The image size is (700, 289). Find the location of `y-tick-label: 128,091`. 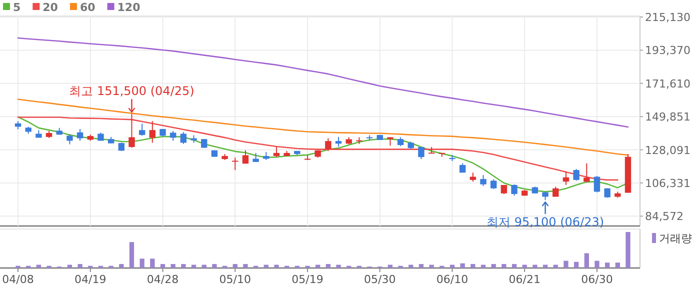

y-tick-label: 128,091 is located at coordinates (667, 150).